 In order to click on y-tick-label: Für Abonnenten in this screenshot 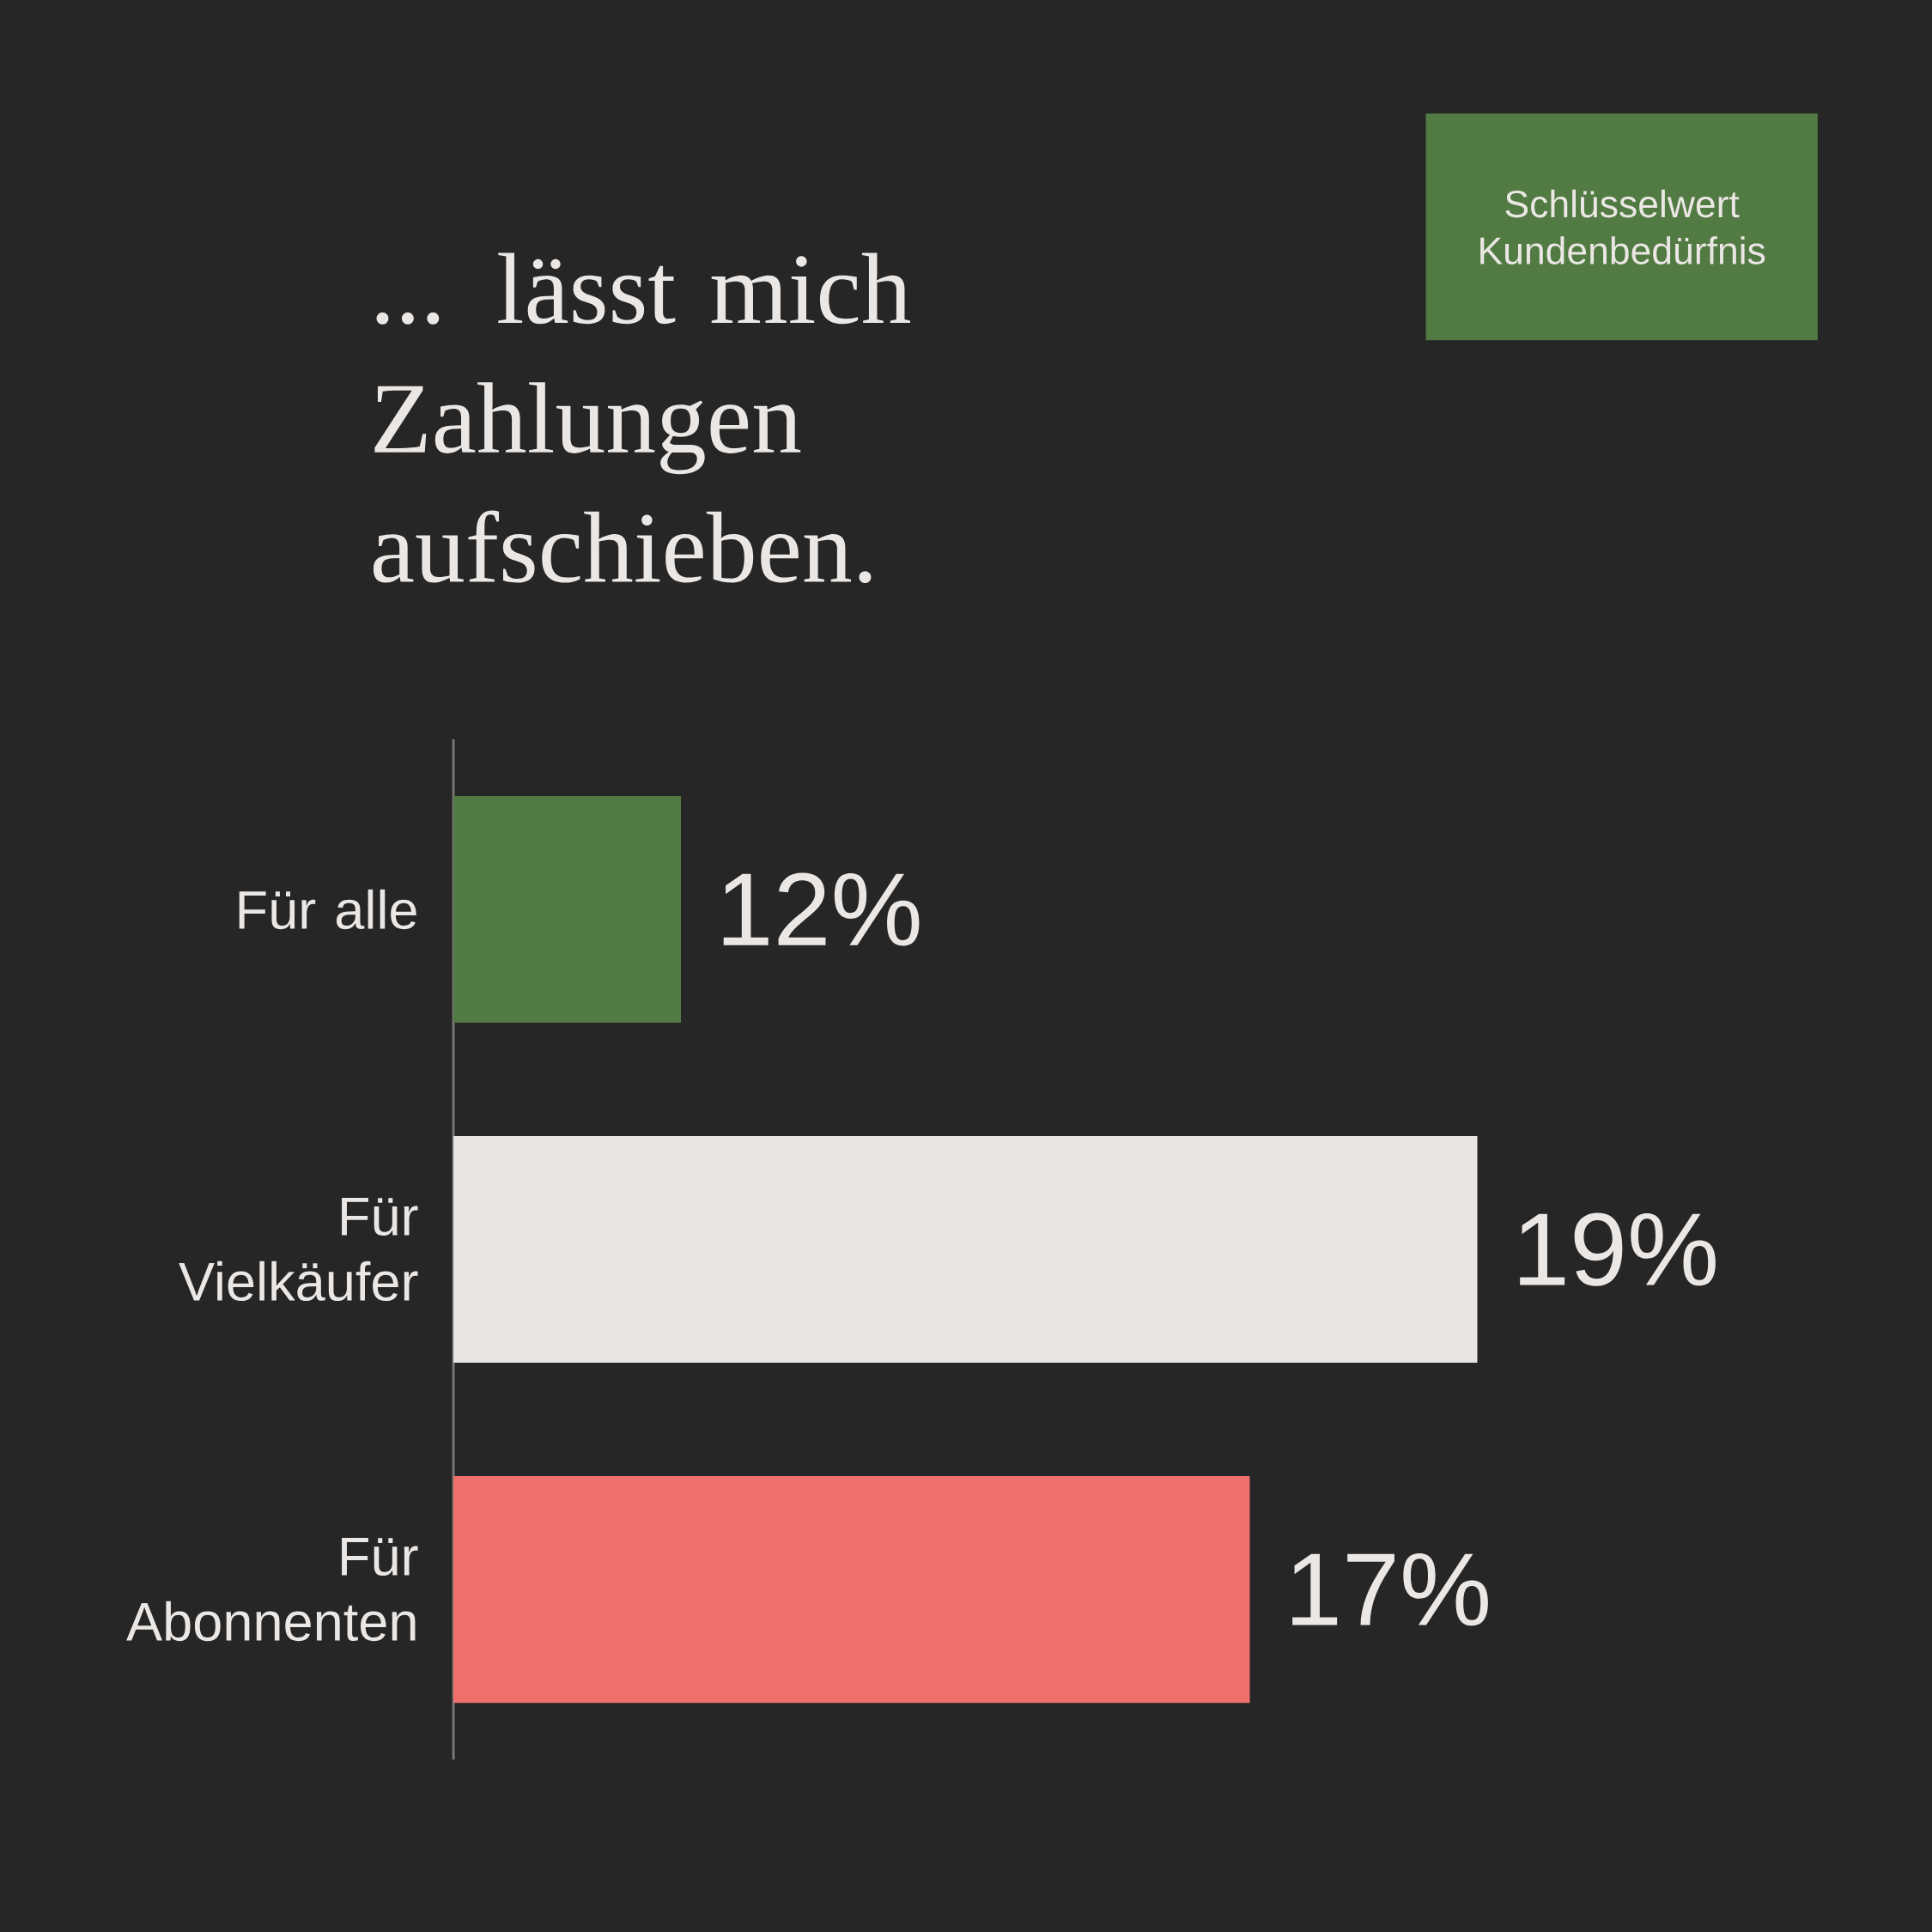, I will do `click(272, 1590)`.